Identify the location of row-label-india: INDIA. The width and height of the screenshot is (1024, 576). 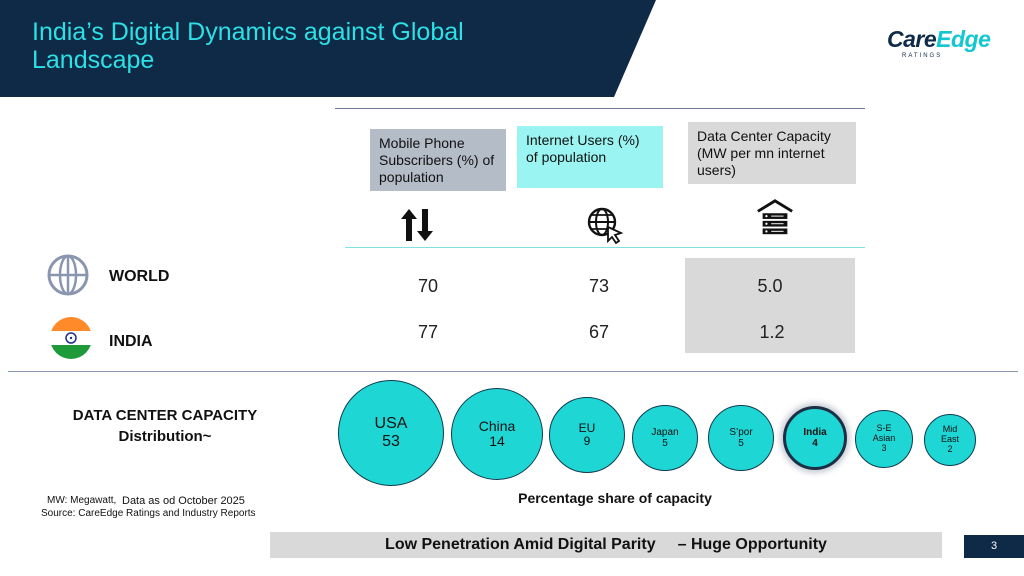
(131, 341).